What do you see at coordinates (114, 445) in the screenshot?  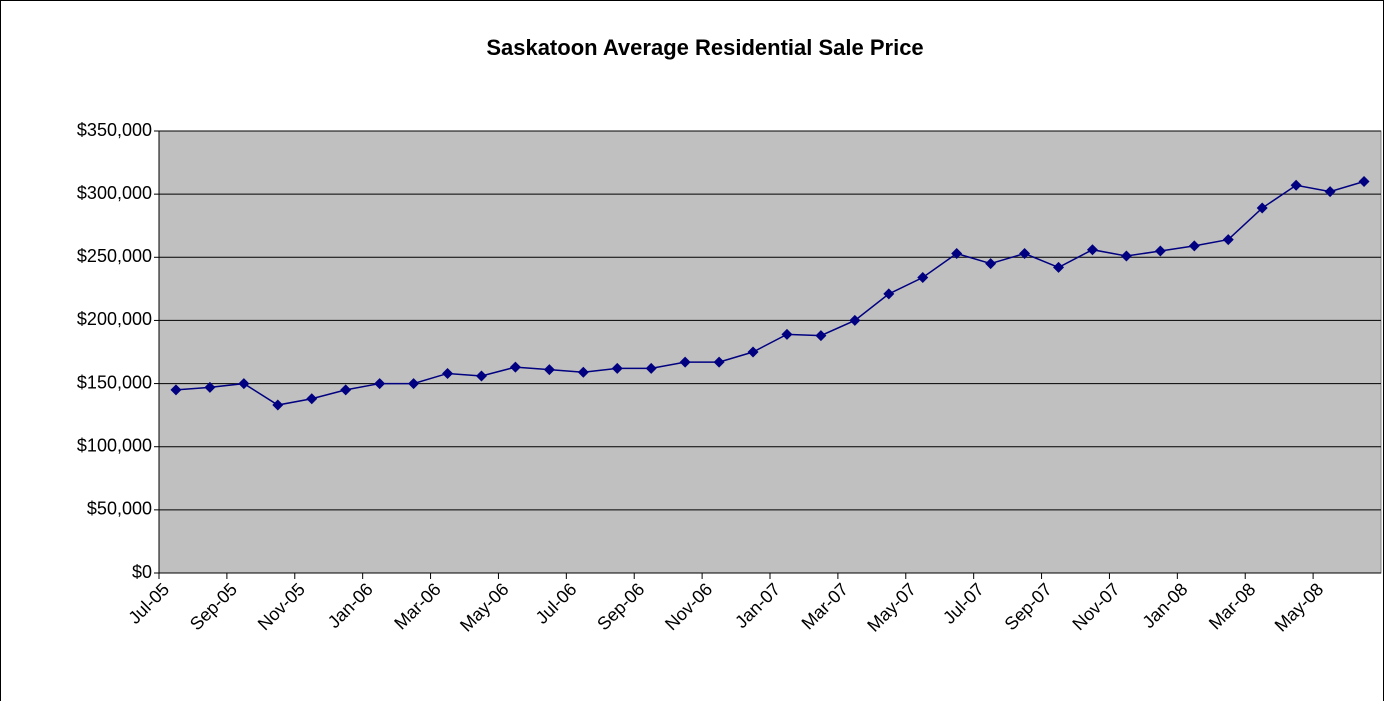 I see `y-tick-label: $100,000` at bounding box center [114, 445].